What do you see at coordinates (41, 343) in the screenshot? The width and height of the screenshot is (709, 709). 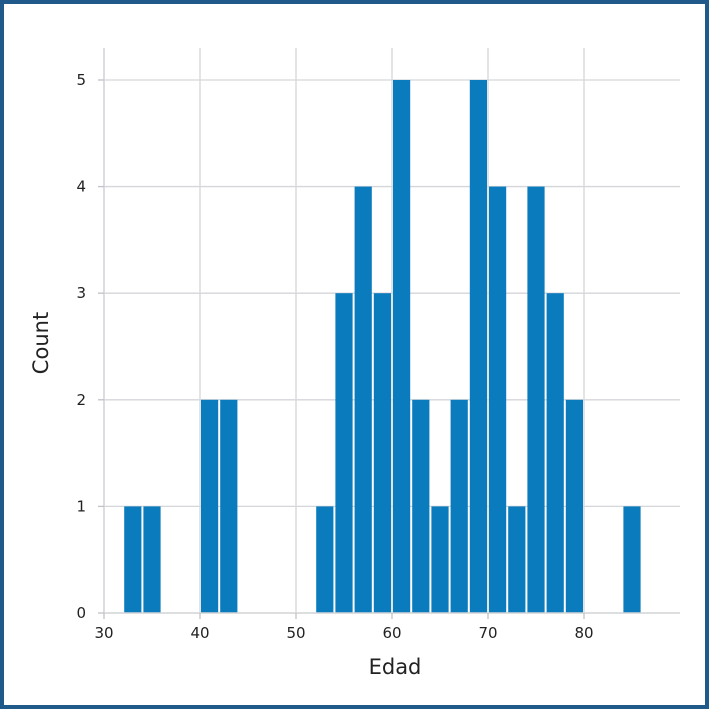 I see `y-axis-title: Count` at bounding box center [41, 343].